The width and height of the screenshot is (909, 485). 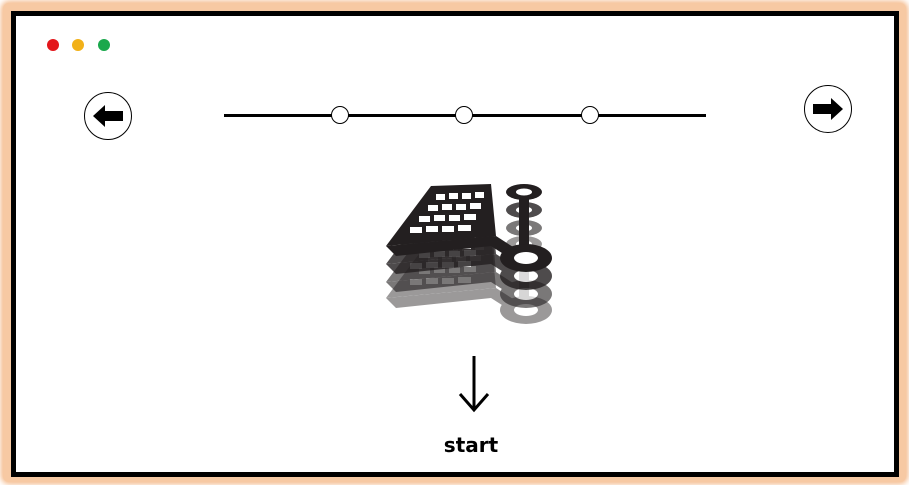 I want to click on window-maximize-dot, so click(x=104, y=45).